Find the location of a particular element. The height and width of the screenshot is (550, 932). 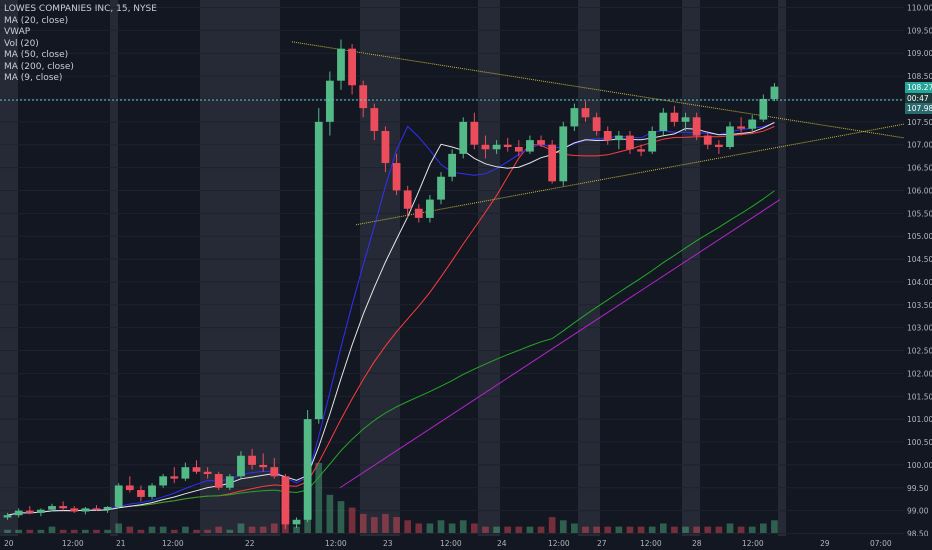

descending-trendline is located at coordinates (598, 90).